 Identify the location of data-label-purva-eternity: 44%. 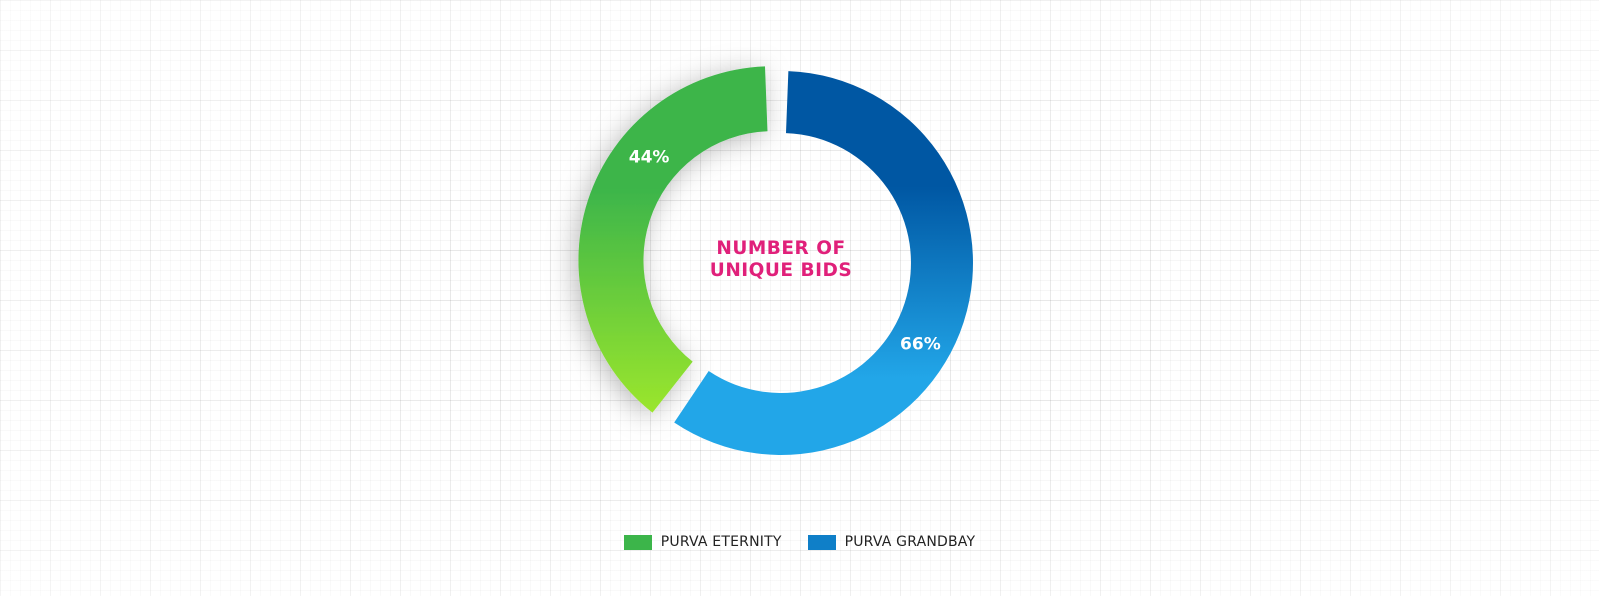
(649, 158).